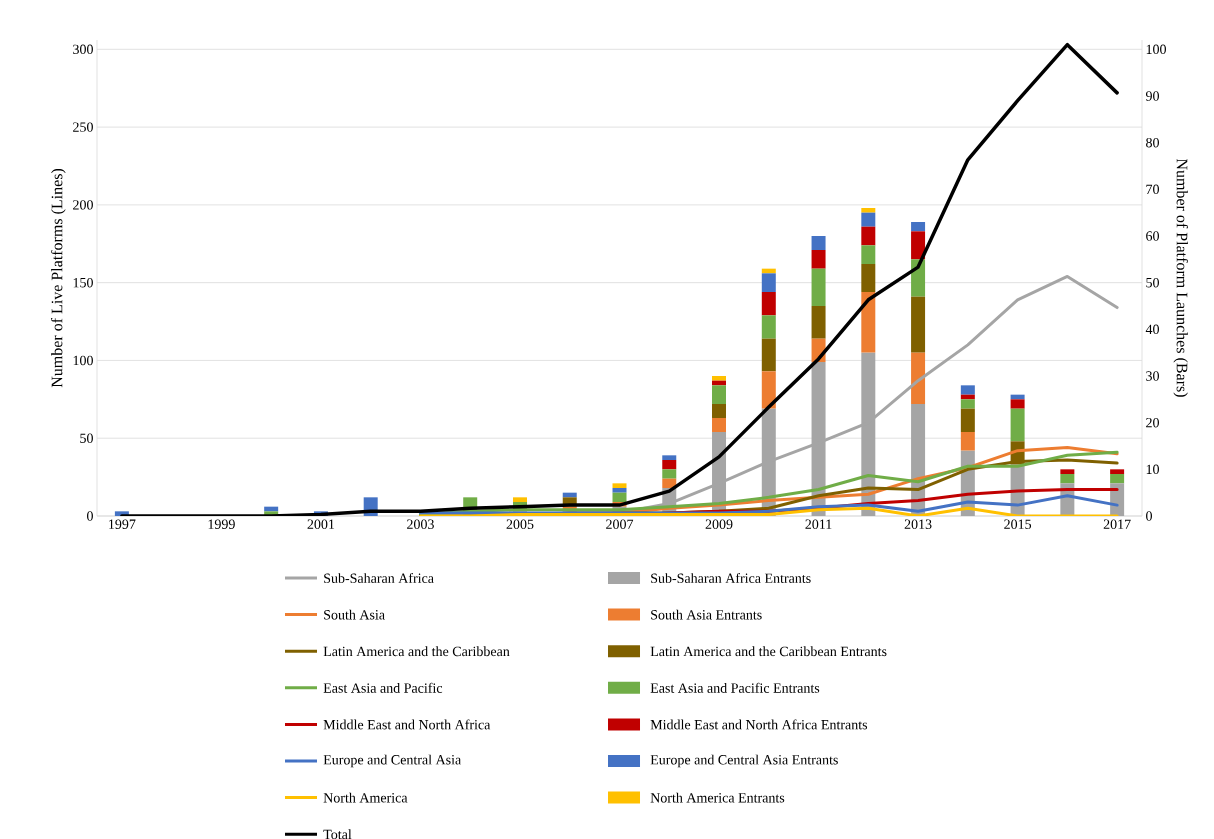 This screenshot has width=1214, height=839. I want to click on legend-label: Sub-Saharan Africa, so click(379, 578).